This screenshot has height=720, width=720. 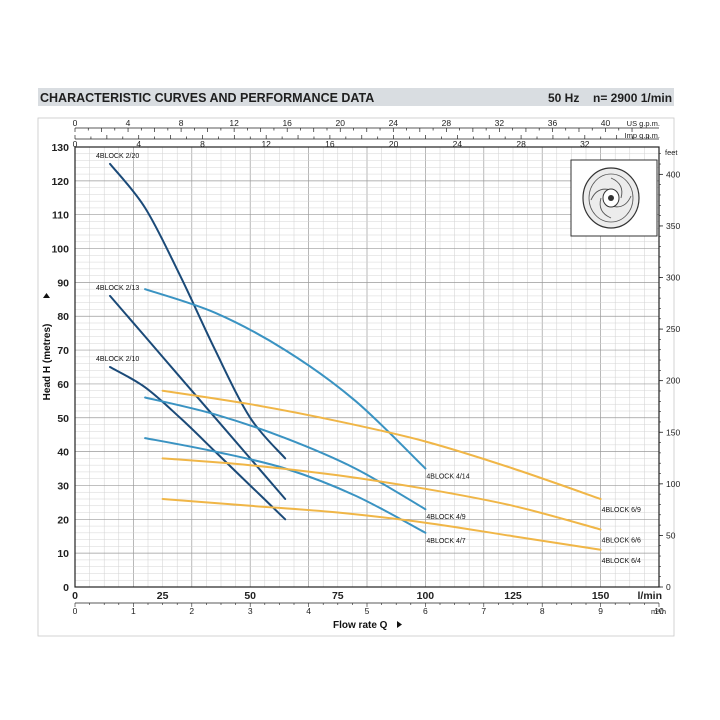 I want to click on imp-gpm-tick-label: 20, so click(x=394, y=144).